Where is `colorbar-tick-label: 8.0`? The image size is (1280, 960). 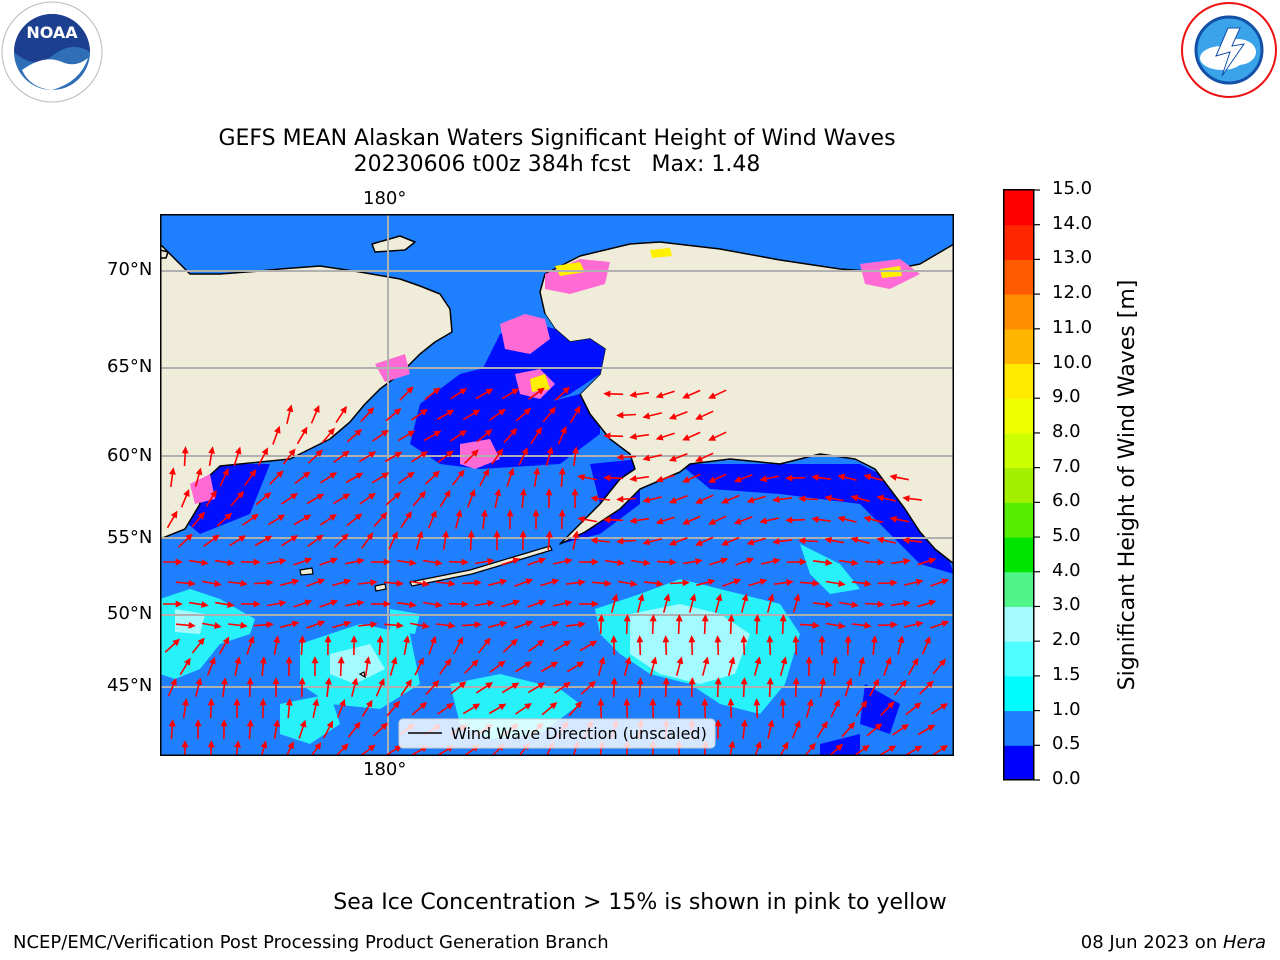 colorbar-tick-label: 8.0 is located at coordinates (1066, 431).